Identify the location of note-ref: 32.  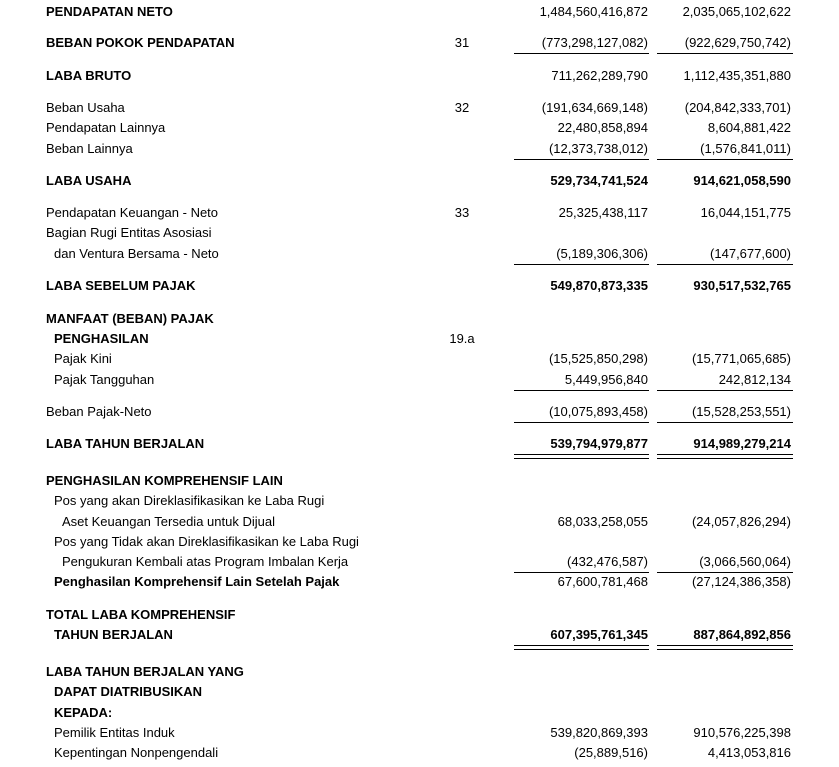
(462, 107).